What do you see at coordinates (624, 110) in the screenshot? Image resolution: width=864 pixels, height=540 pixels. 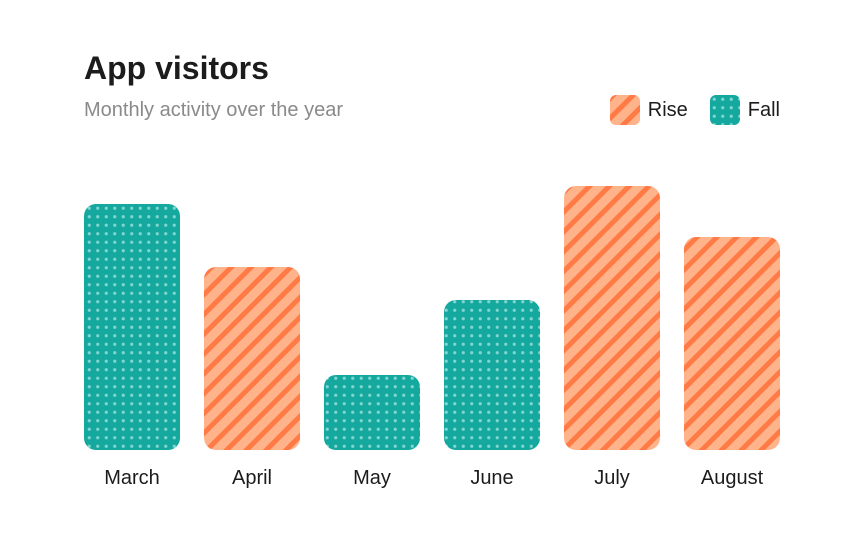 I see `rise-swatch-icon` at bounding box center [624, 110].